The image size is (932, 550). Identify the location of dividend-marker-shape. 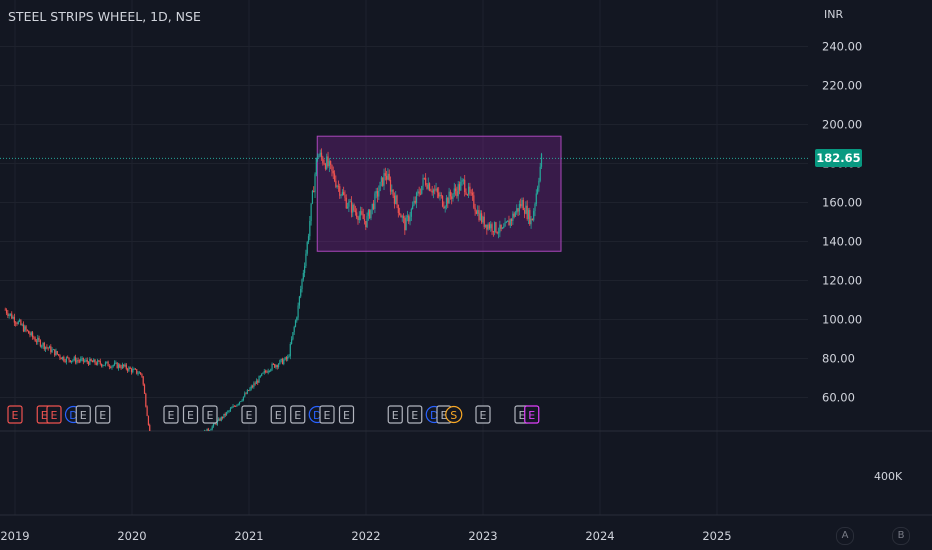
(454, 414).